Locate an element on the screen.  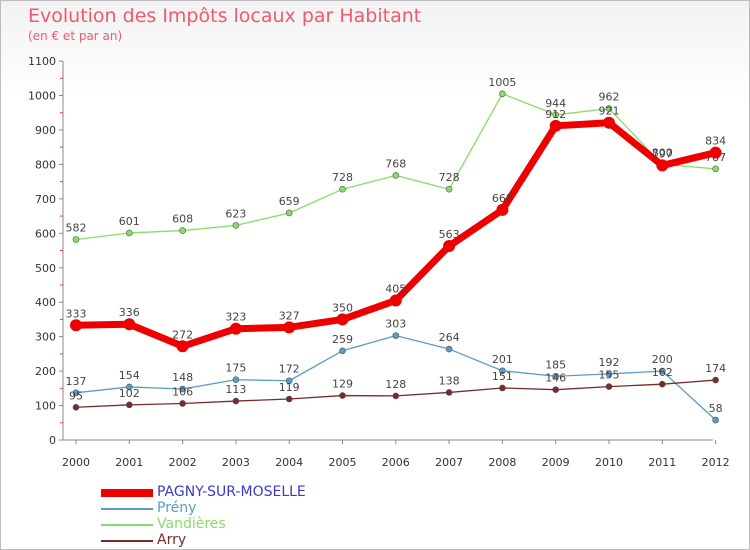
chart-legend: PAGNY-SUR-MOSELLE Prény Vandières Arry is located at coordinates (261, 516).